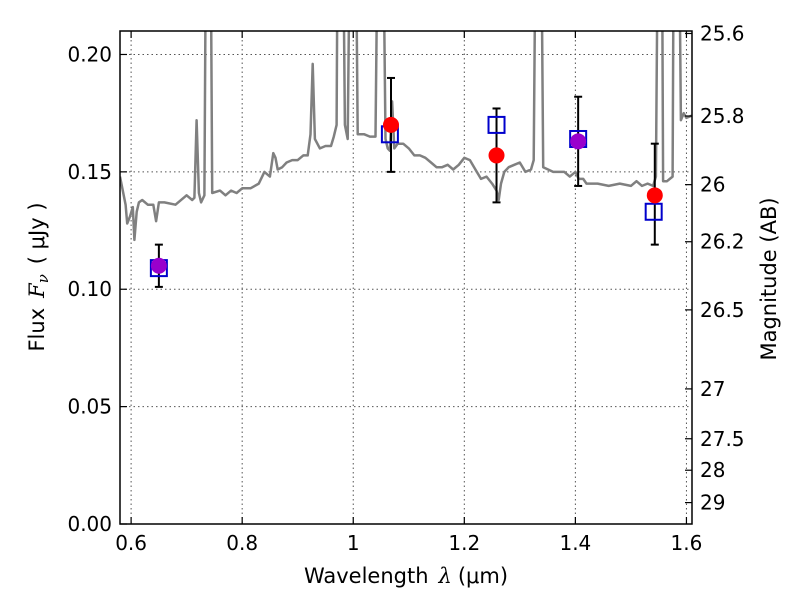 This screenshot has width=800, height=600. Describe the element at coordinates (131, 543) in the screenshot. I see `x-tick-label: 0.6` at that location.